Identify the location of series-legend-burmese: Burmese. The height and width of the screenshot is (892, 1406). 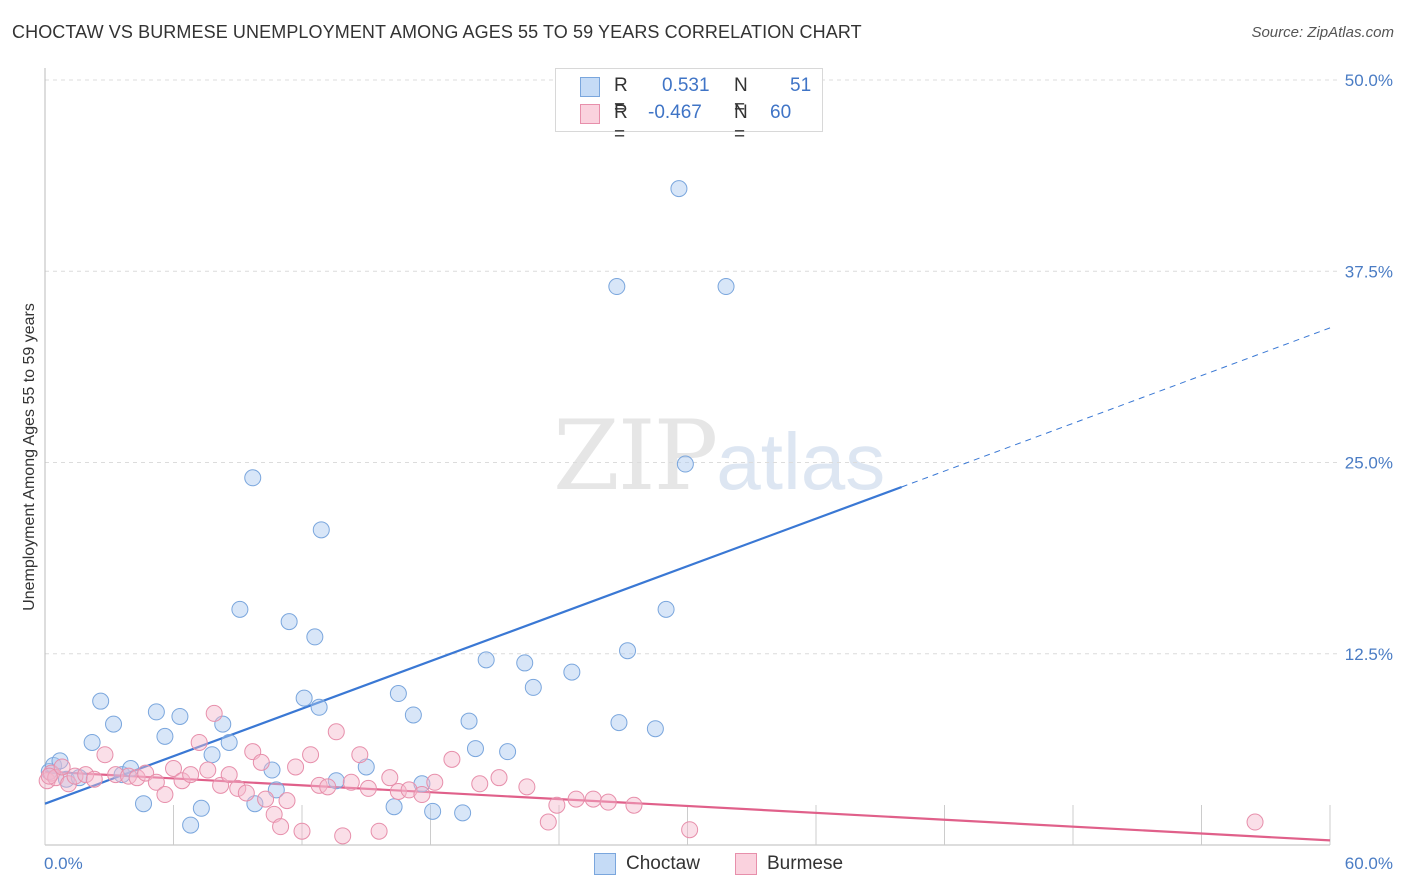
(800, 864).